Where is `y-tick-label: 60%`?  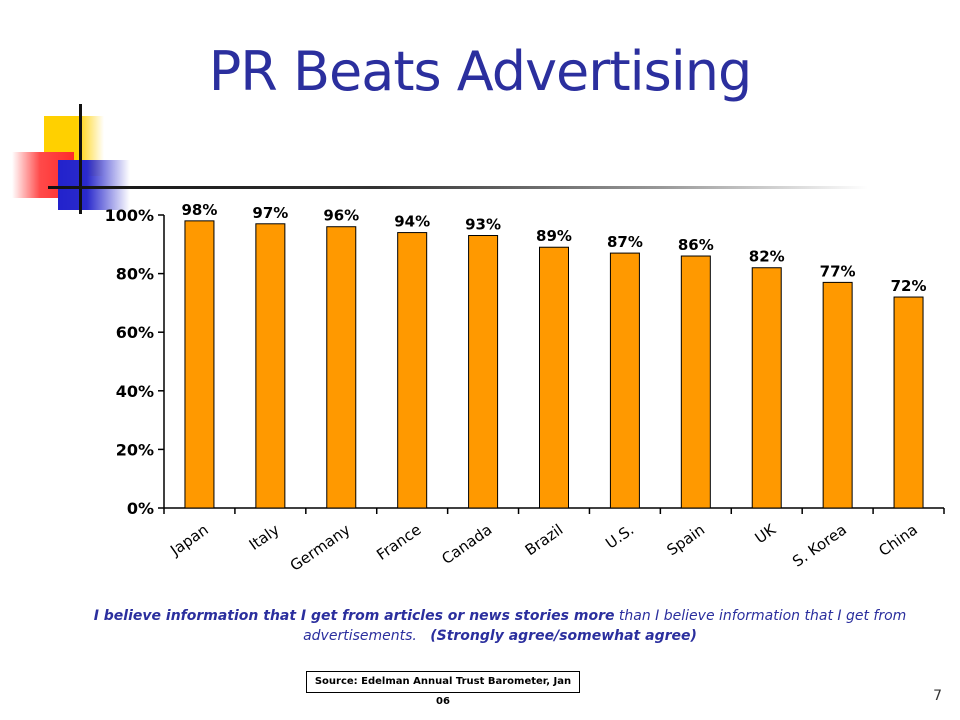
y-tick-label: 60% is located at coordinates (135, 332).